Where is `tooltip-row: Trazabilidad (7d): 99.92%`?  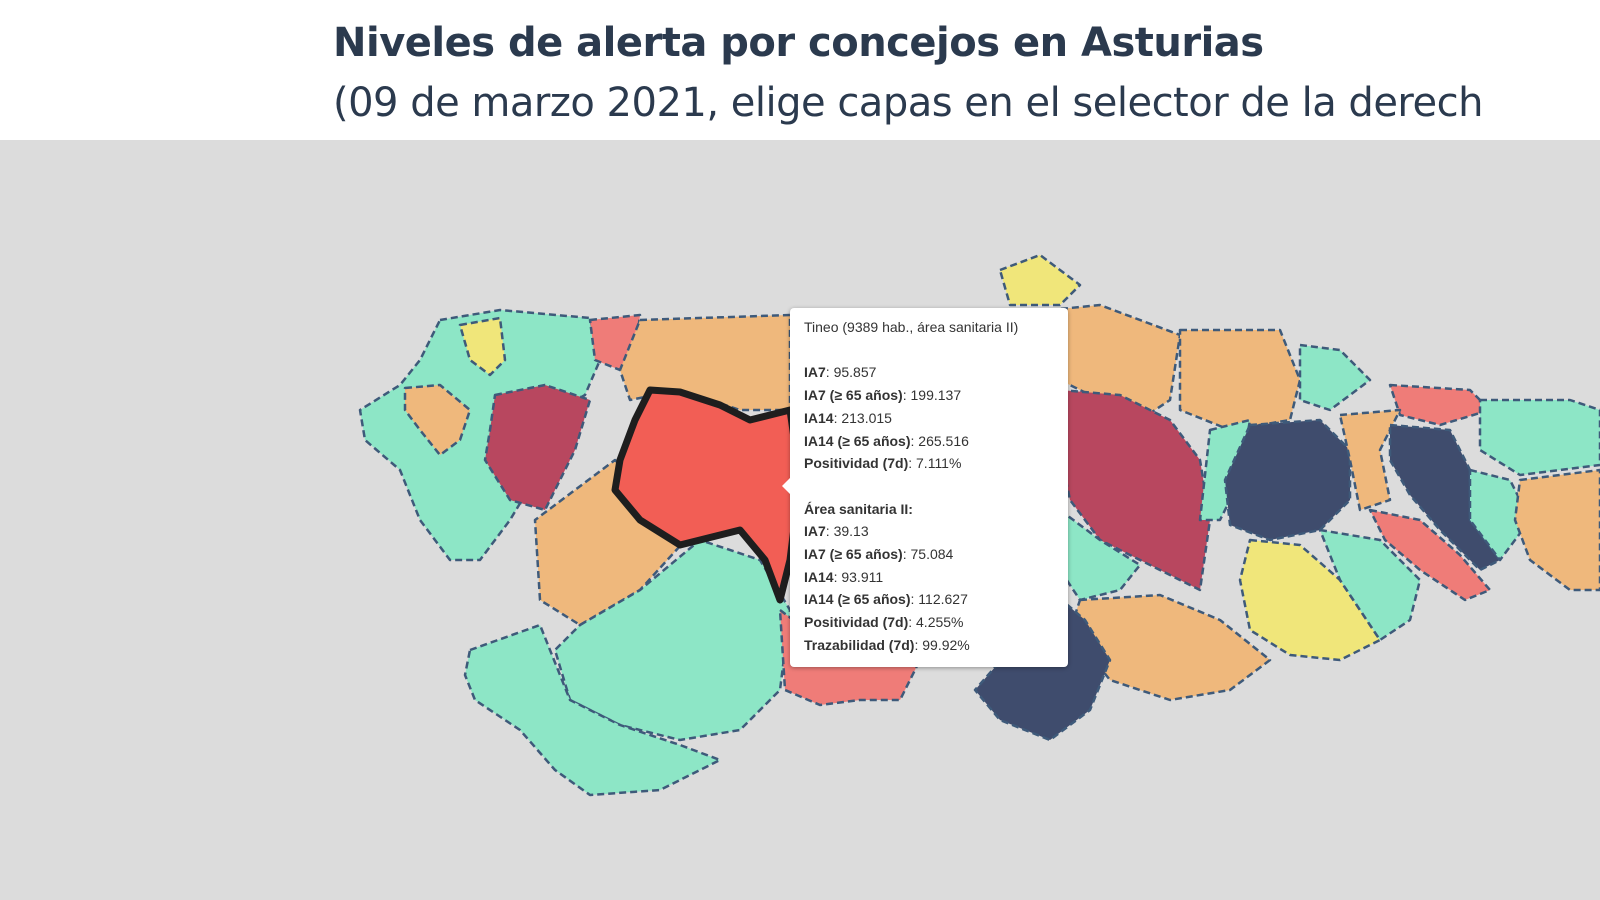
tooltip-row: Trazabilidad (7d): 99.92% is located at coordinates (887, 644).